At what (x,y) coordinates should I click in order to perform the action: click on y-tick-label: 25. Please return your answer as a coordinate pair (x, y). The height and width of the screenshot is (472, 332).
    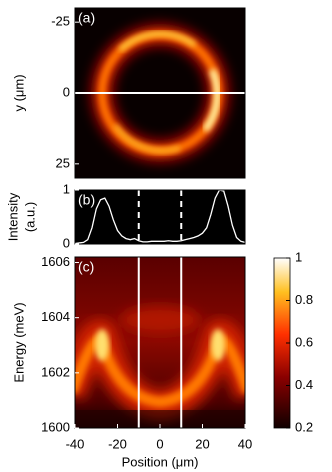
    Looking at the image, I should click on (63, 162).